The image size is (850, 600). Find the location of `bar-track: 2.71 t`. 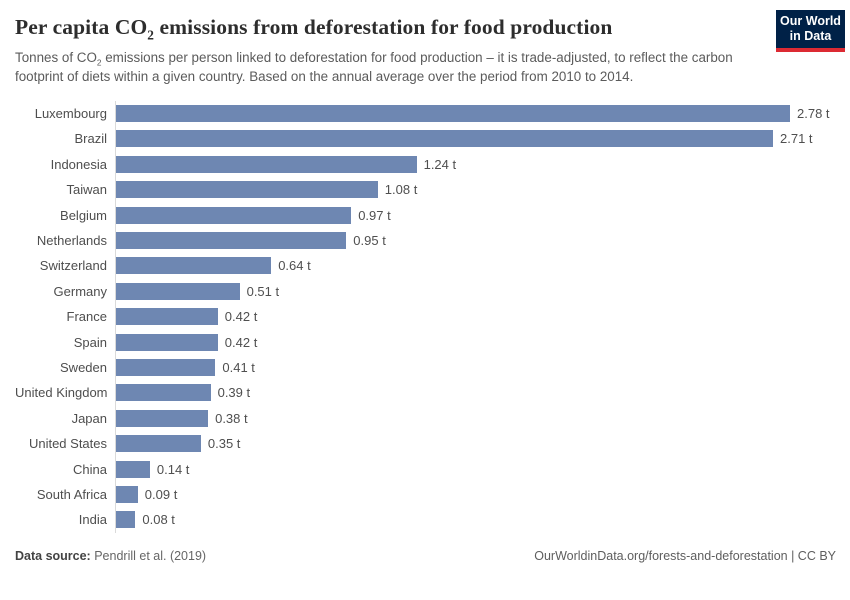

bar-track: 2.71 t is located at coordinates (475, 139).